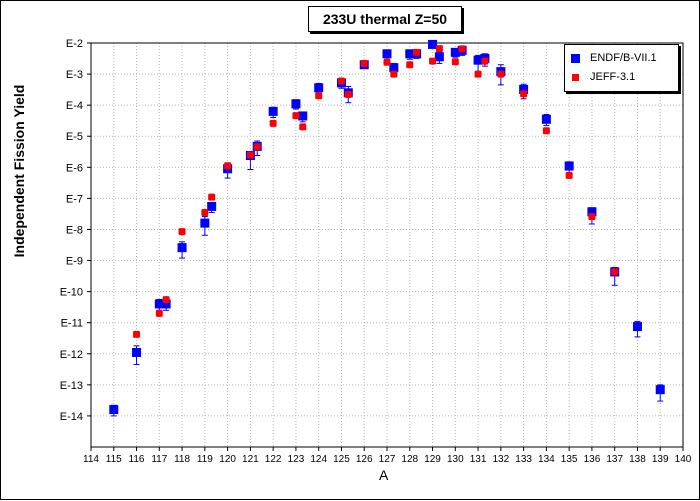 This screenshot has width=700, height=501. I want to click on chart-title: 233U thermal Z=50, so click(385, 19).